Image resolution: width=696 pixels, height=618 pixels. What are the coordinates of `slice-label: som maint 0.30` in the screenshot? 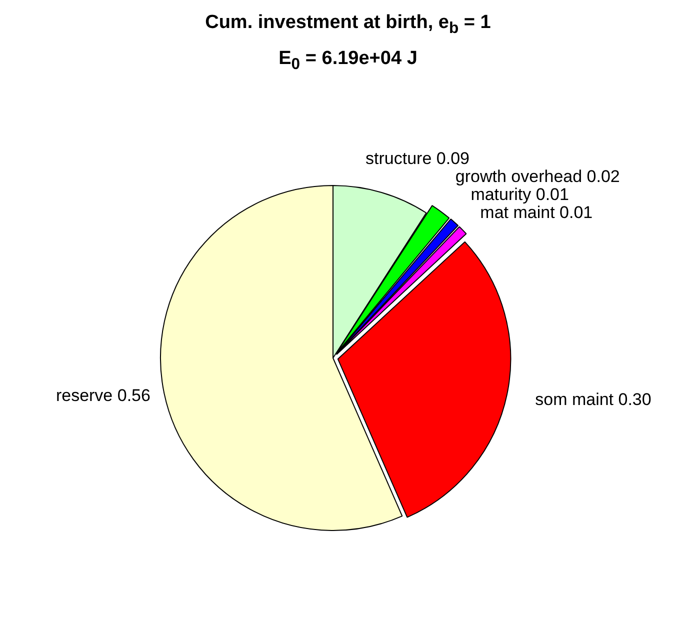 It's located at (593, 399).